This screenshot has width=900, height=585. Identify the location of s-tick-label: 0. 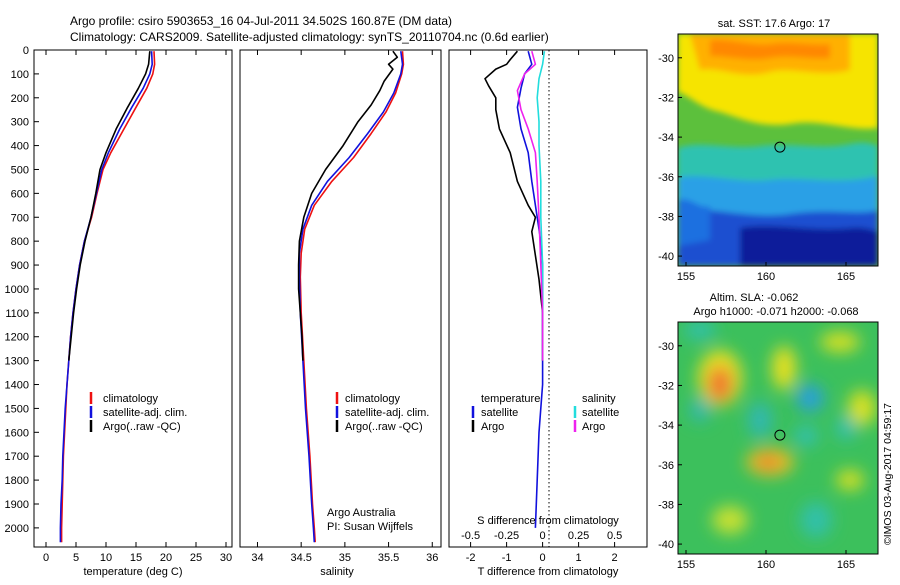
(543, 536).